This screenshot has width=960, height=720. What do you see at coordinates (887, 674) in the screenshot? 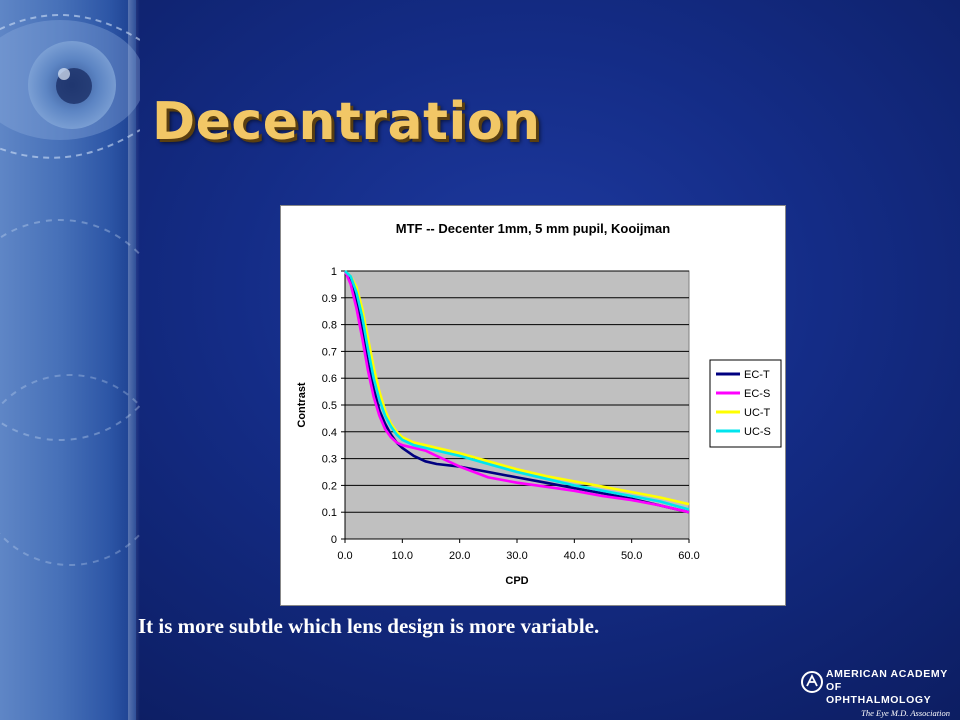
I see `logo-line-1: American Academy` at bounding box center [887, 674].